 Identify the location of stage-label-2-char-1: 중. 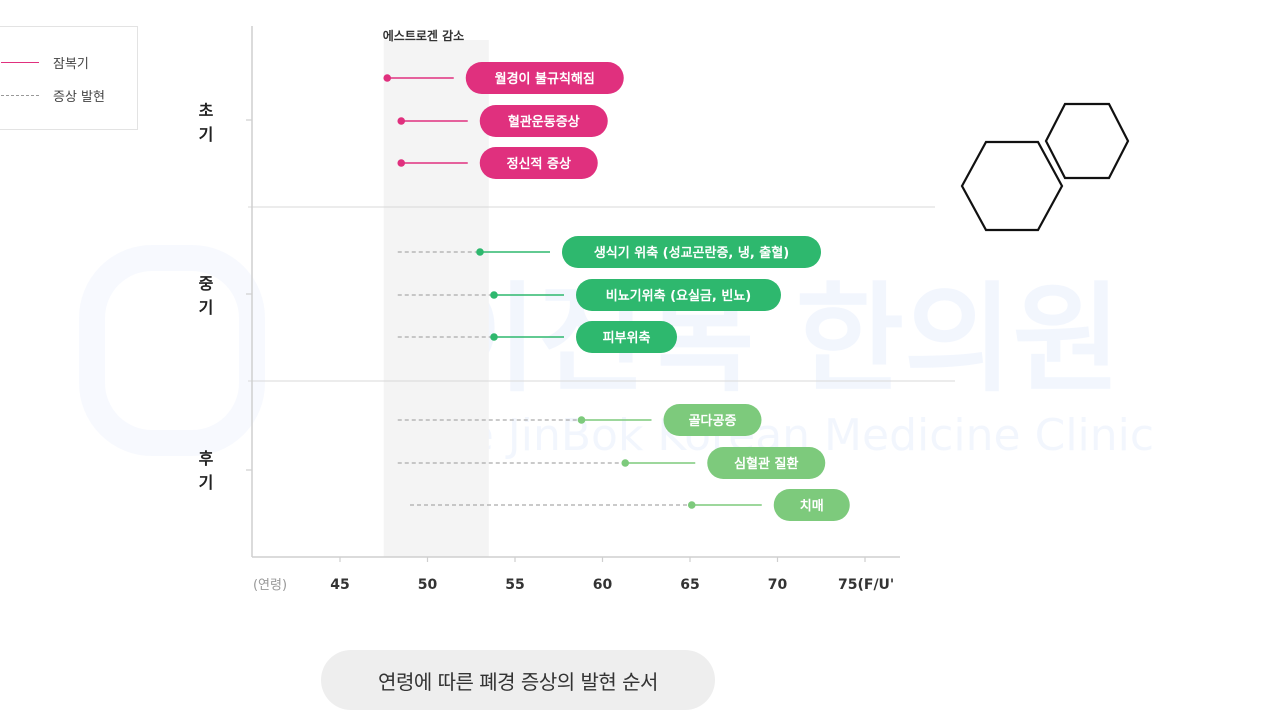
(206, 283).